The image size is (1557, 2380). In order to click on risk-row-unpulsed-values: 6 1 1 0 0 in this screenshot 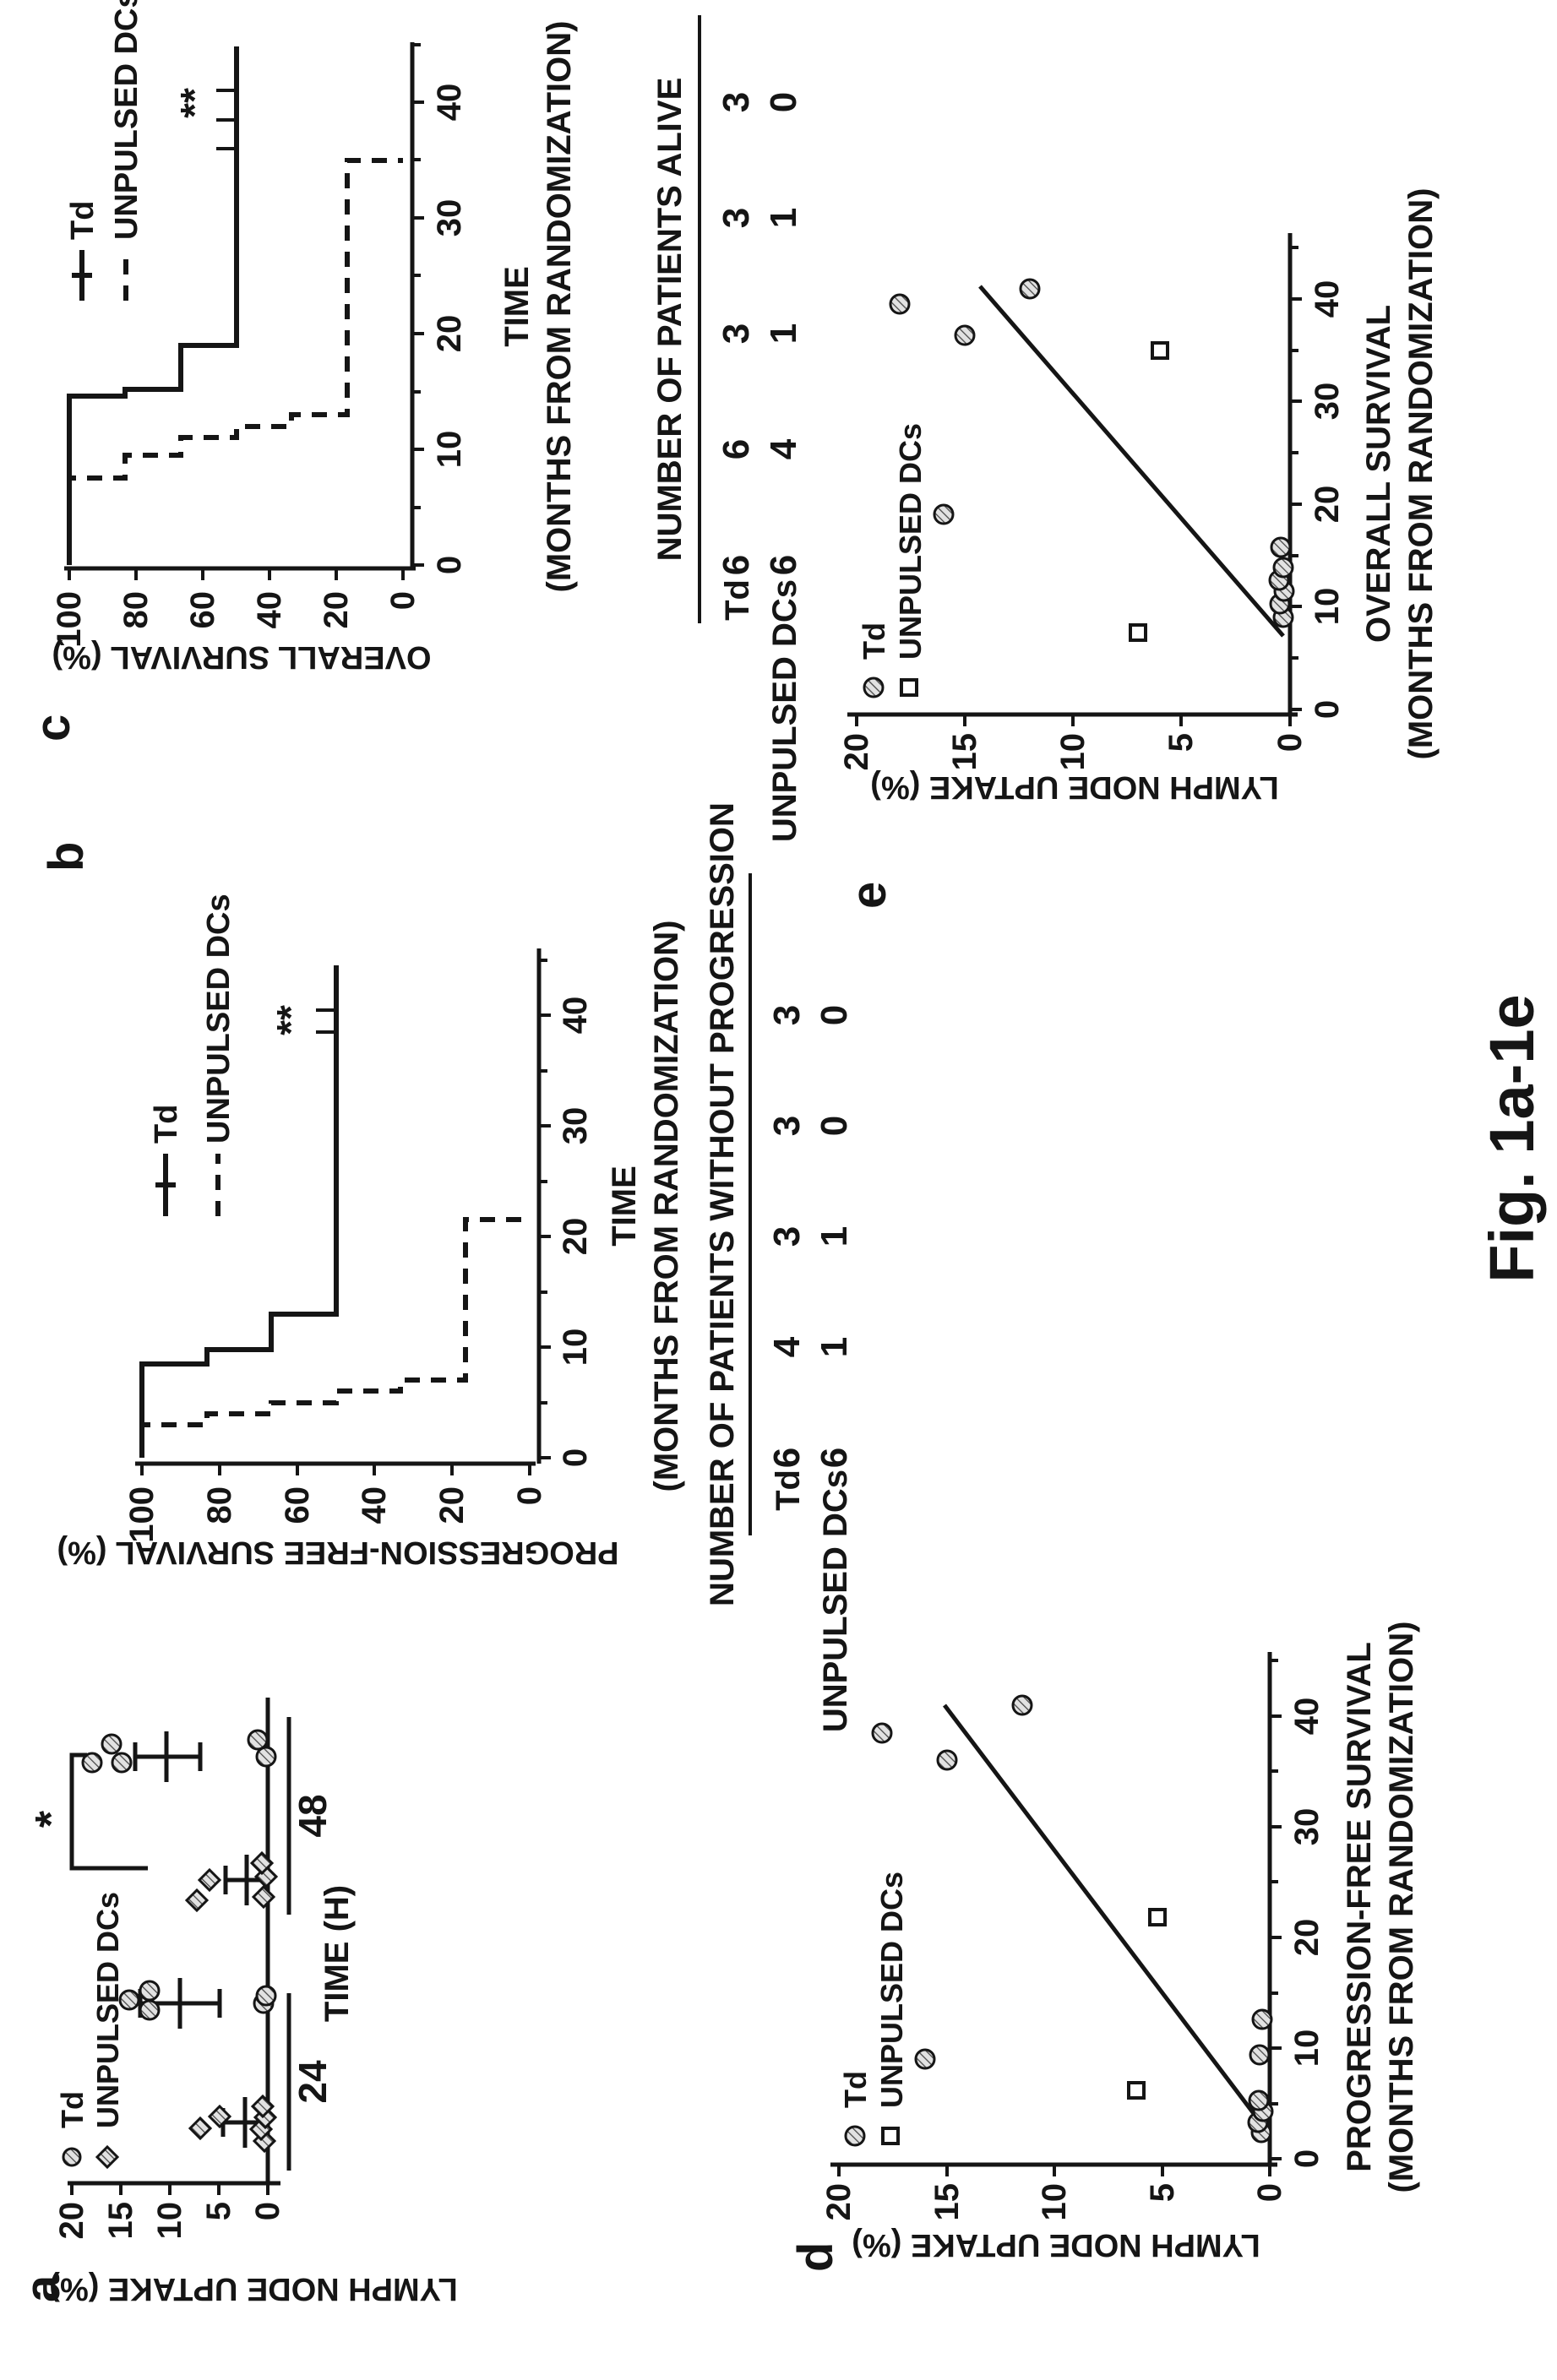, I will do `click(834, 1236)`.